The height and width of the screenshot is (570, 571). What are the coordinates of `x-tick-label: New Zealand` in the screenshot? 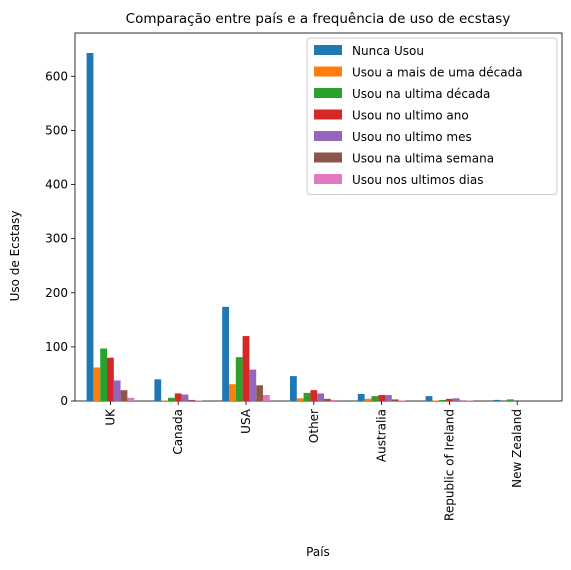 It's located at (517, 448).